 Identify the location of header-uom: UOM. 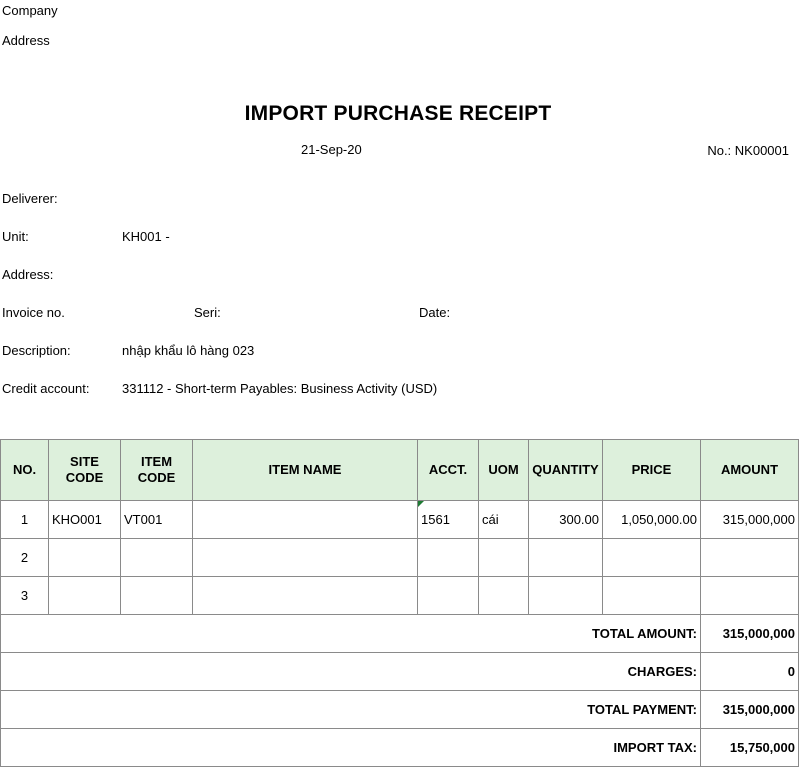
(503, 470).